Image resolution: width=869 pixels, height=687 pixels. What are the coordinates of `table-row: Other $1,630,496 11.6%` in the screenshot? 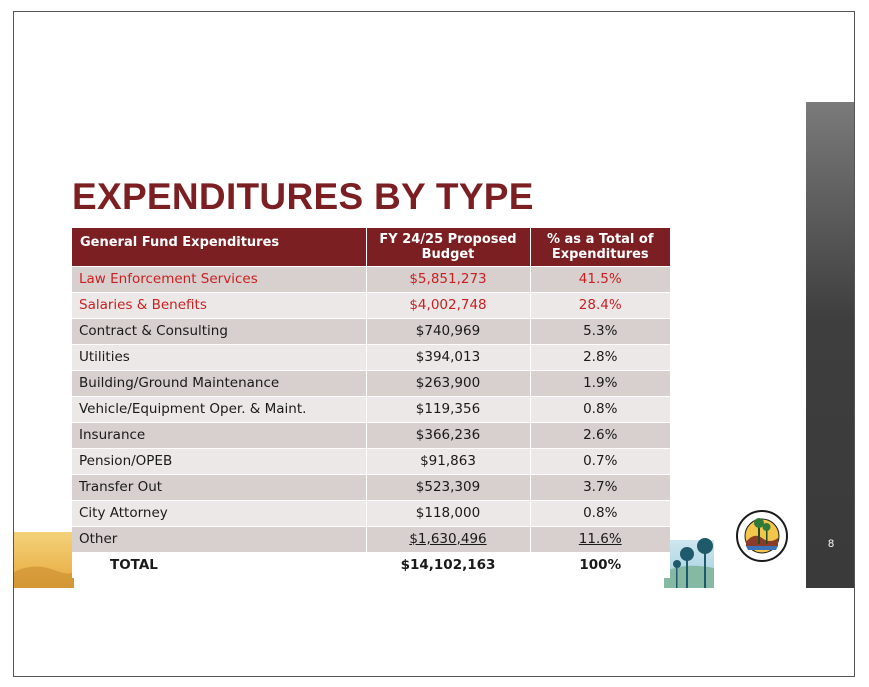 It's located at (371, 538).